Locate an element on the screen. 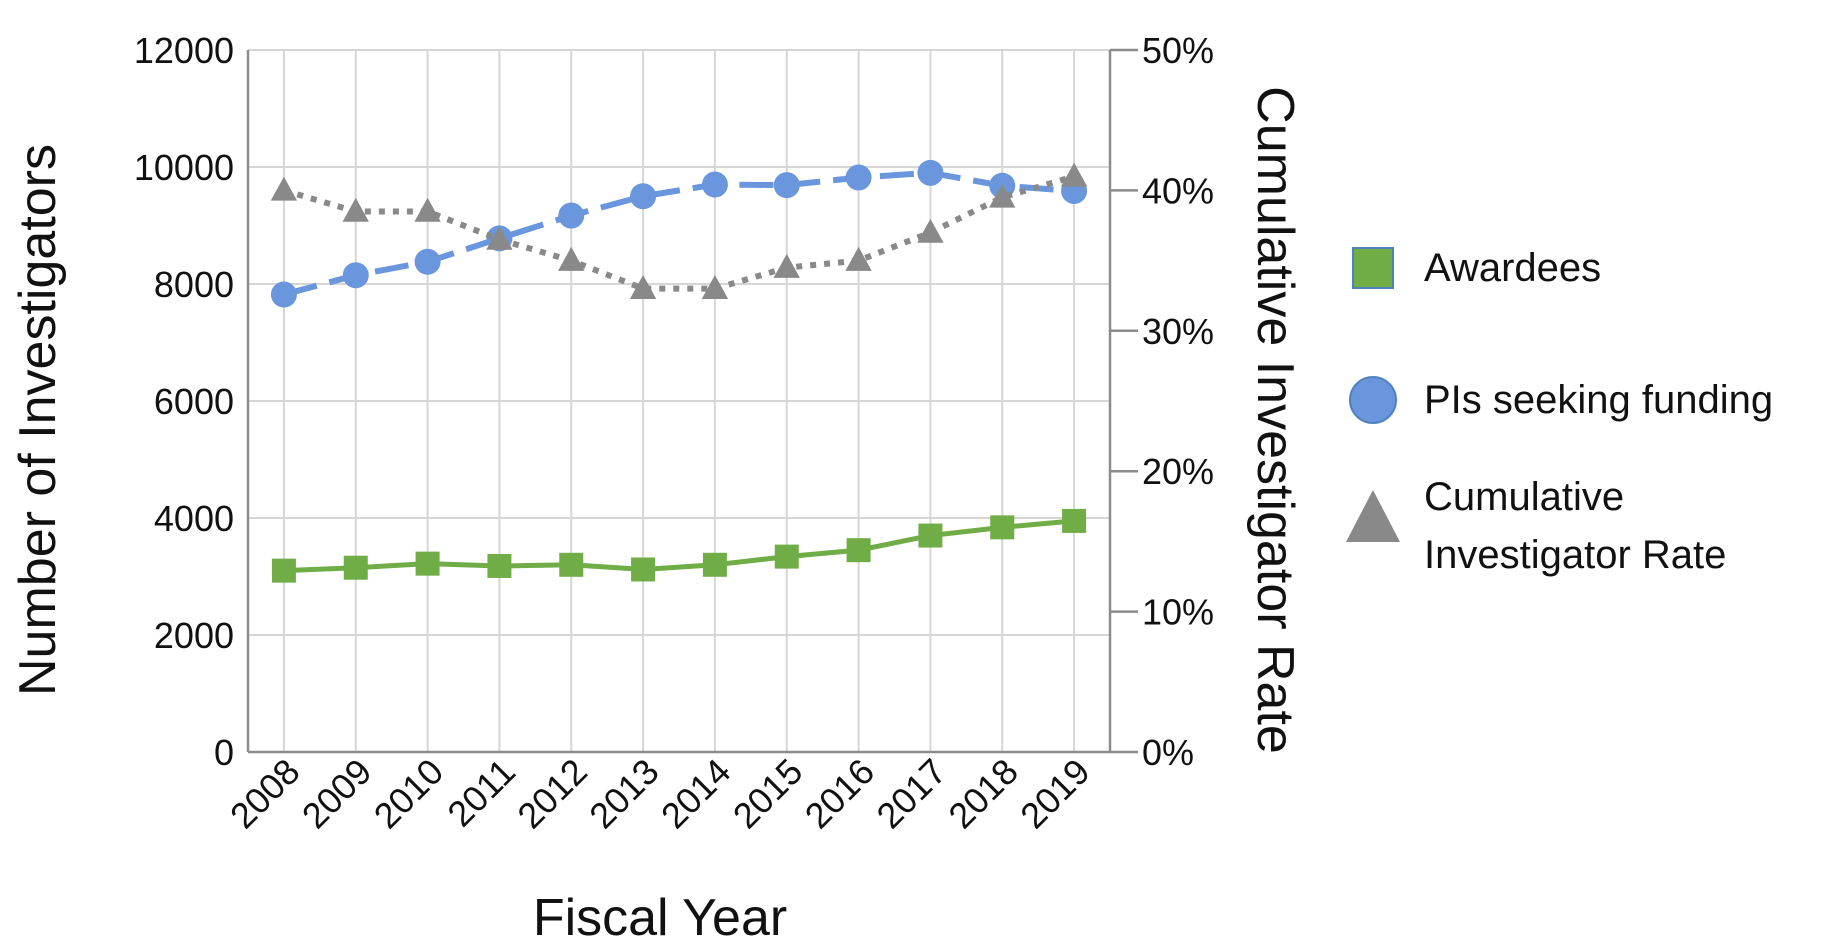  y2-tick-label: 40% is located at coordinates (1178, 190).